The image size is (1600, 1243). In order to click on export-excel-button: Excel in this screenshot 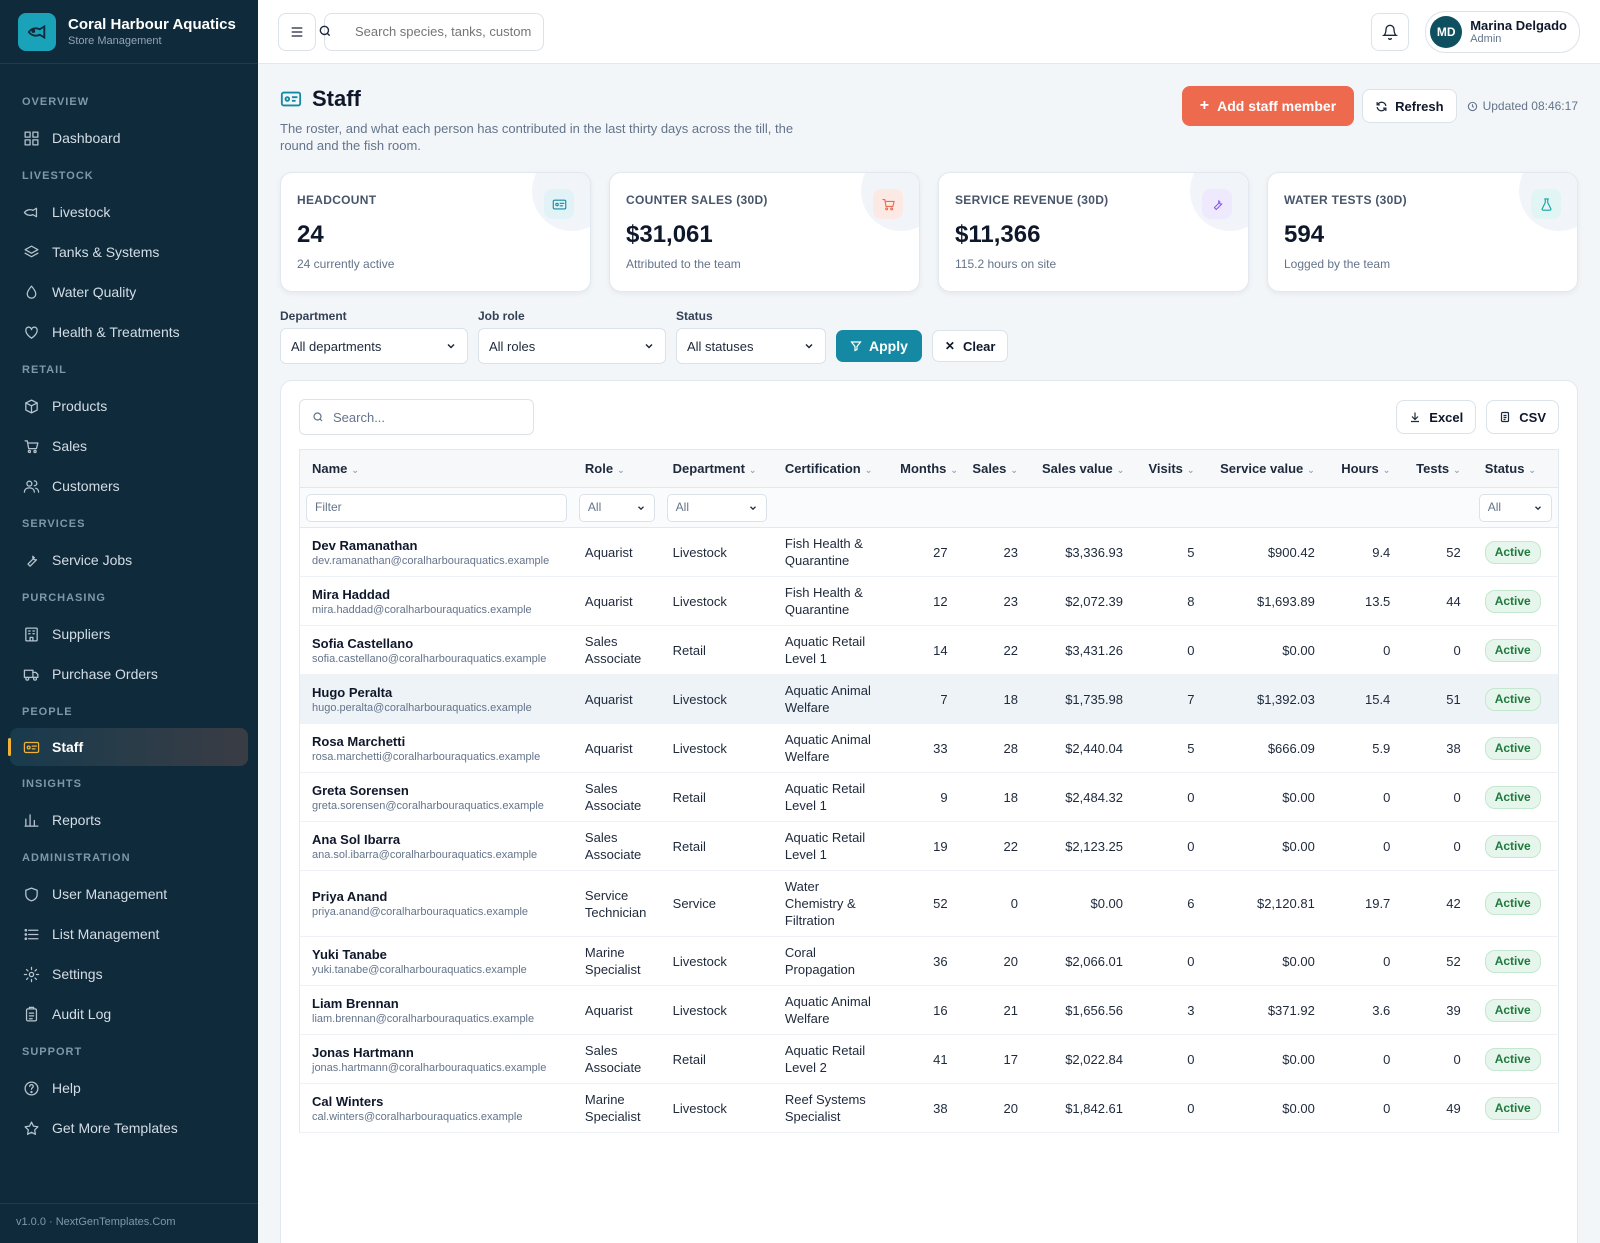, I will do `click(1436, 417)`.